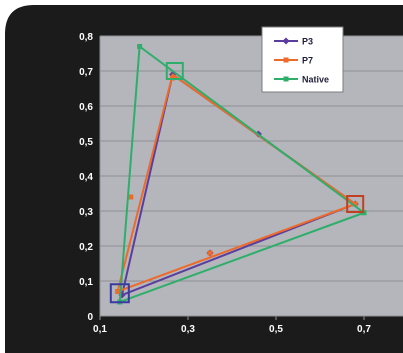  I want to click on x-tick-label: 0,7, so click(364, 329).